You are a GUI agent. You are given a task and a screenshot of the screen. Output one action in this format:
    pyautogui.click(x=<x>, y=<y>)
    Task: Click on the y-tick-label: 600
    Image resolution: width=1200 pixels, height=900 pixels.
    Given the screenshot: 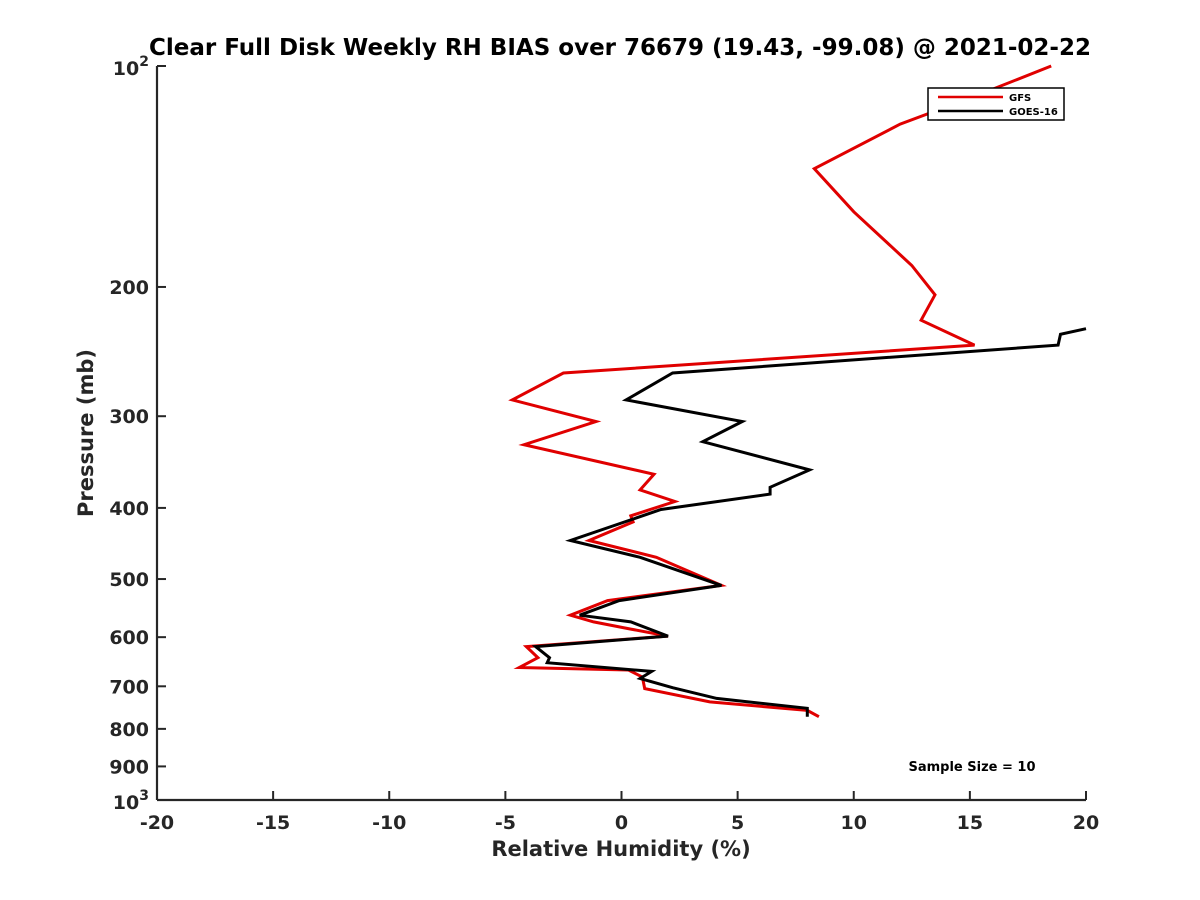 What is the action you would take?
    pyautogui.click(x=129, y=638)
    